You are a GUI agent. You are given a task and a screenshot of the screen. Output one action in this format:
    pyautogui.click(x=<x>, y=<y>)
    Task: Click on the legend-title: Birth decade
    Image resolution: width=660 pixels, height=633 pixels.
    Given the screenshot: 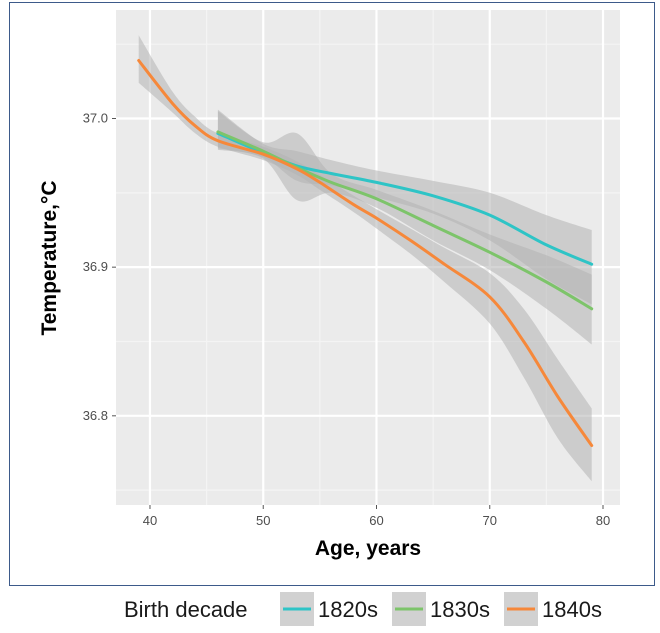 What is the action you would take?
    pyautogui.click(x=186, y=609)
    